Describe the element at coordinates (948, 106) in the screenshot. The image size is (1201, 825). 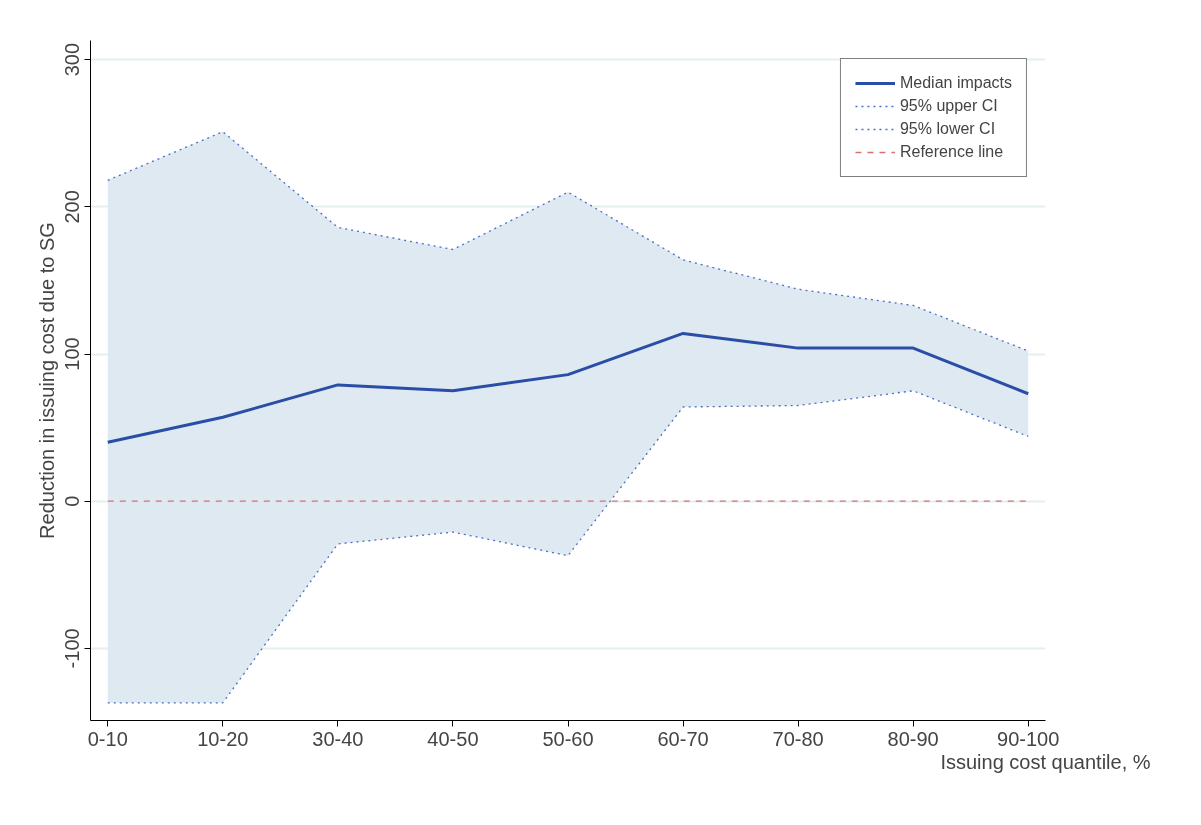
I see `legend-label: 95% upper CI` at that location.